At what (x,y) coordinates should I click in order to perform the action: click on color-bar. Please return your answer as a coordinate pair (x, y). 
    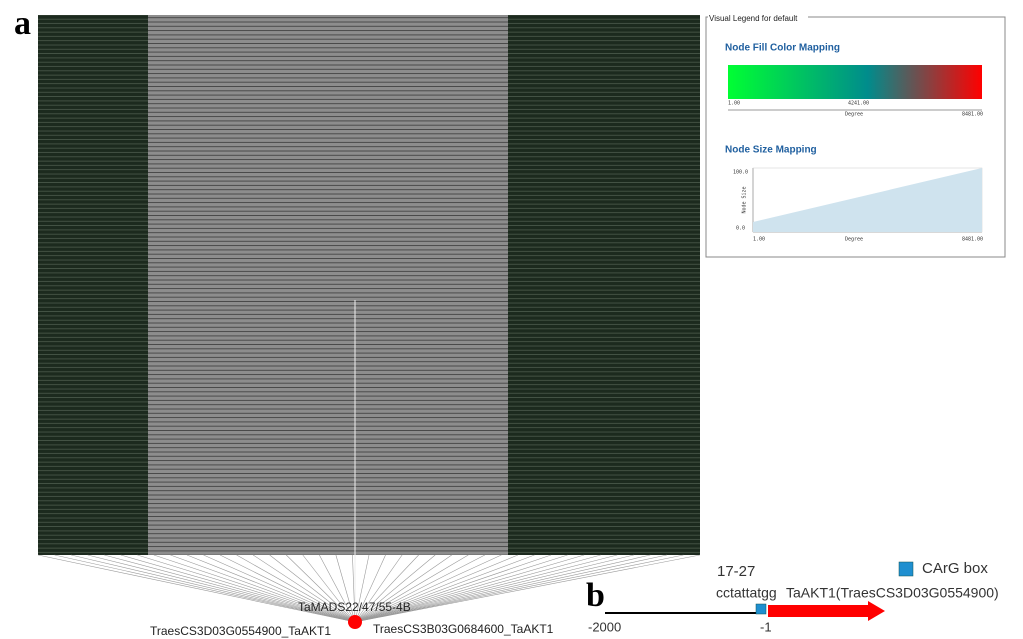
    Looking at the image, I should click on (855, 82).